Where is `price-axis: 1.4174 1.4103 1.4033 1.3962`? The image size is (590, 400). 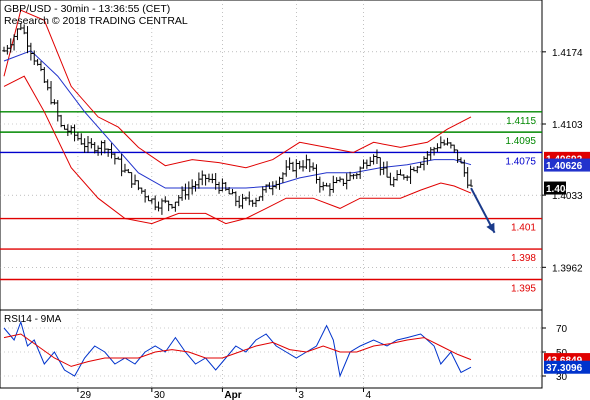 price-axis: 1.4174 1.4103 1.4033 1.3962 is located at coordinates (562, 161).